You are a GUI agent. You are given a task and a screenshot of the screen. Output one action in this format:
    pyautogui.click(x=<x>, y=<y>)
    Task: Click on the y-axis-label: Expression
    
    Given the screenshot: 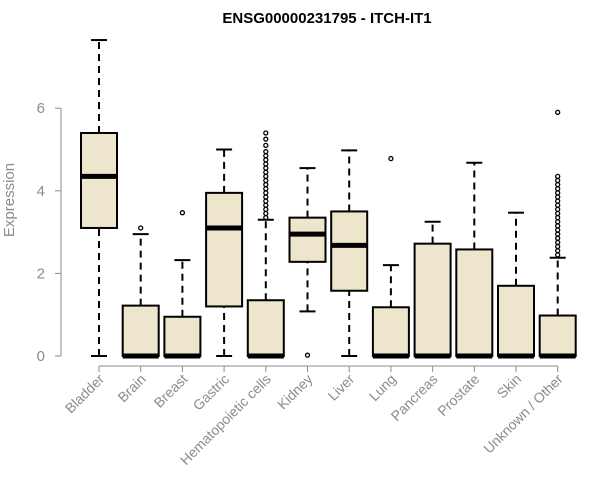 What is the action you would take?
    pyautogui.click(x=9, y=200)
    